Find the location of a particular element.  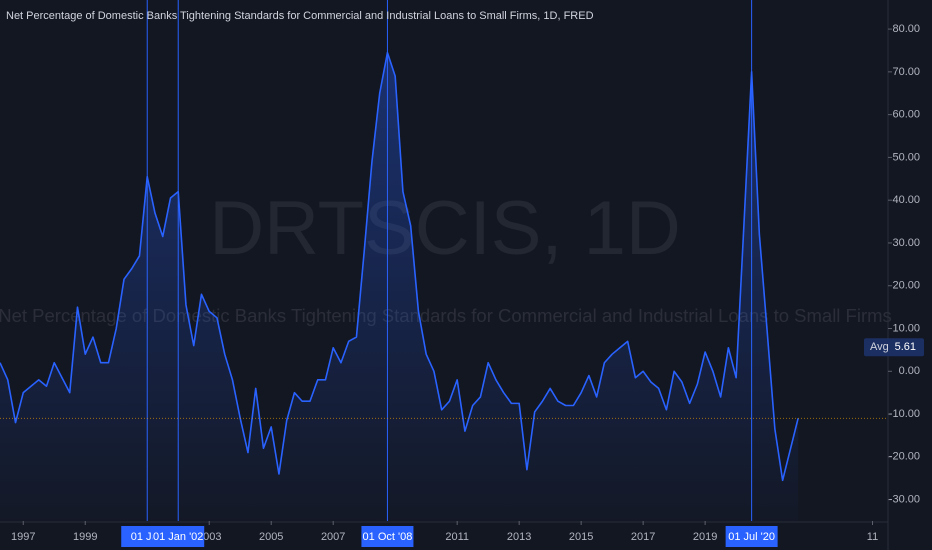

y-tick-label: -20.00 is located at coordinates (904, 457).